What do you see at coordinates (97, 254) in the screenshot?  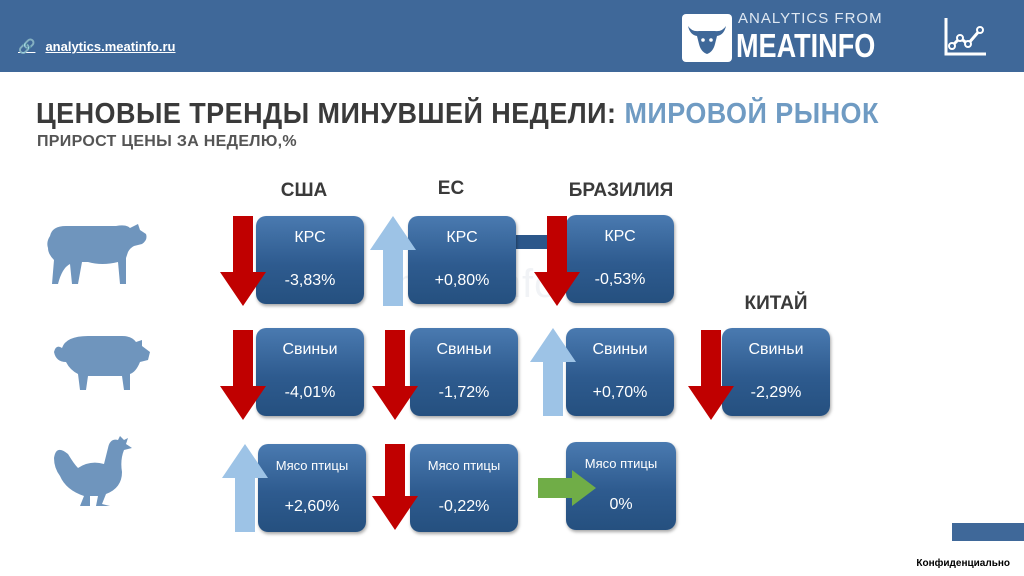 I see `cow-icon` at bounding box center [97, 254].